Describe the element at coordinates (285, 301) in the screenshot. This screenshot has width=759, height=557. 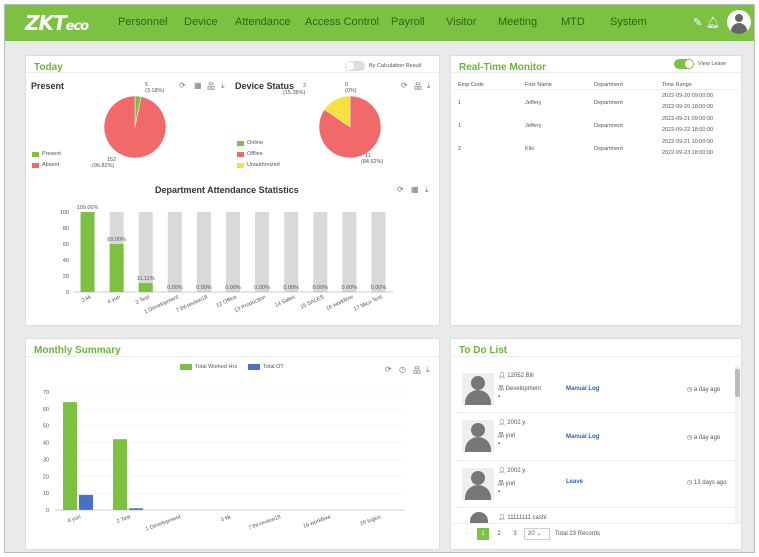
I see `x-tick-label: 14 Sales` at that location.